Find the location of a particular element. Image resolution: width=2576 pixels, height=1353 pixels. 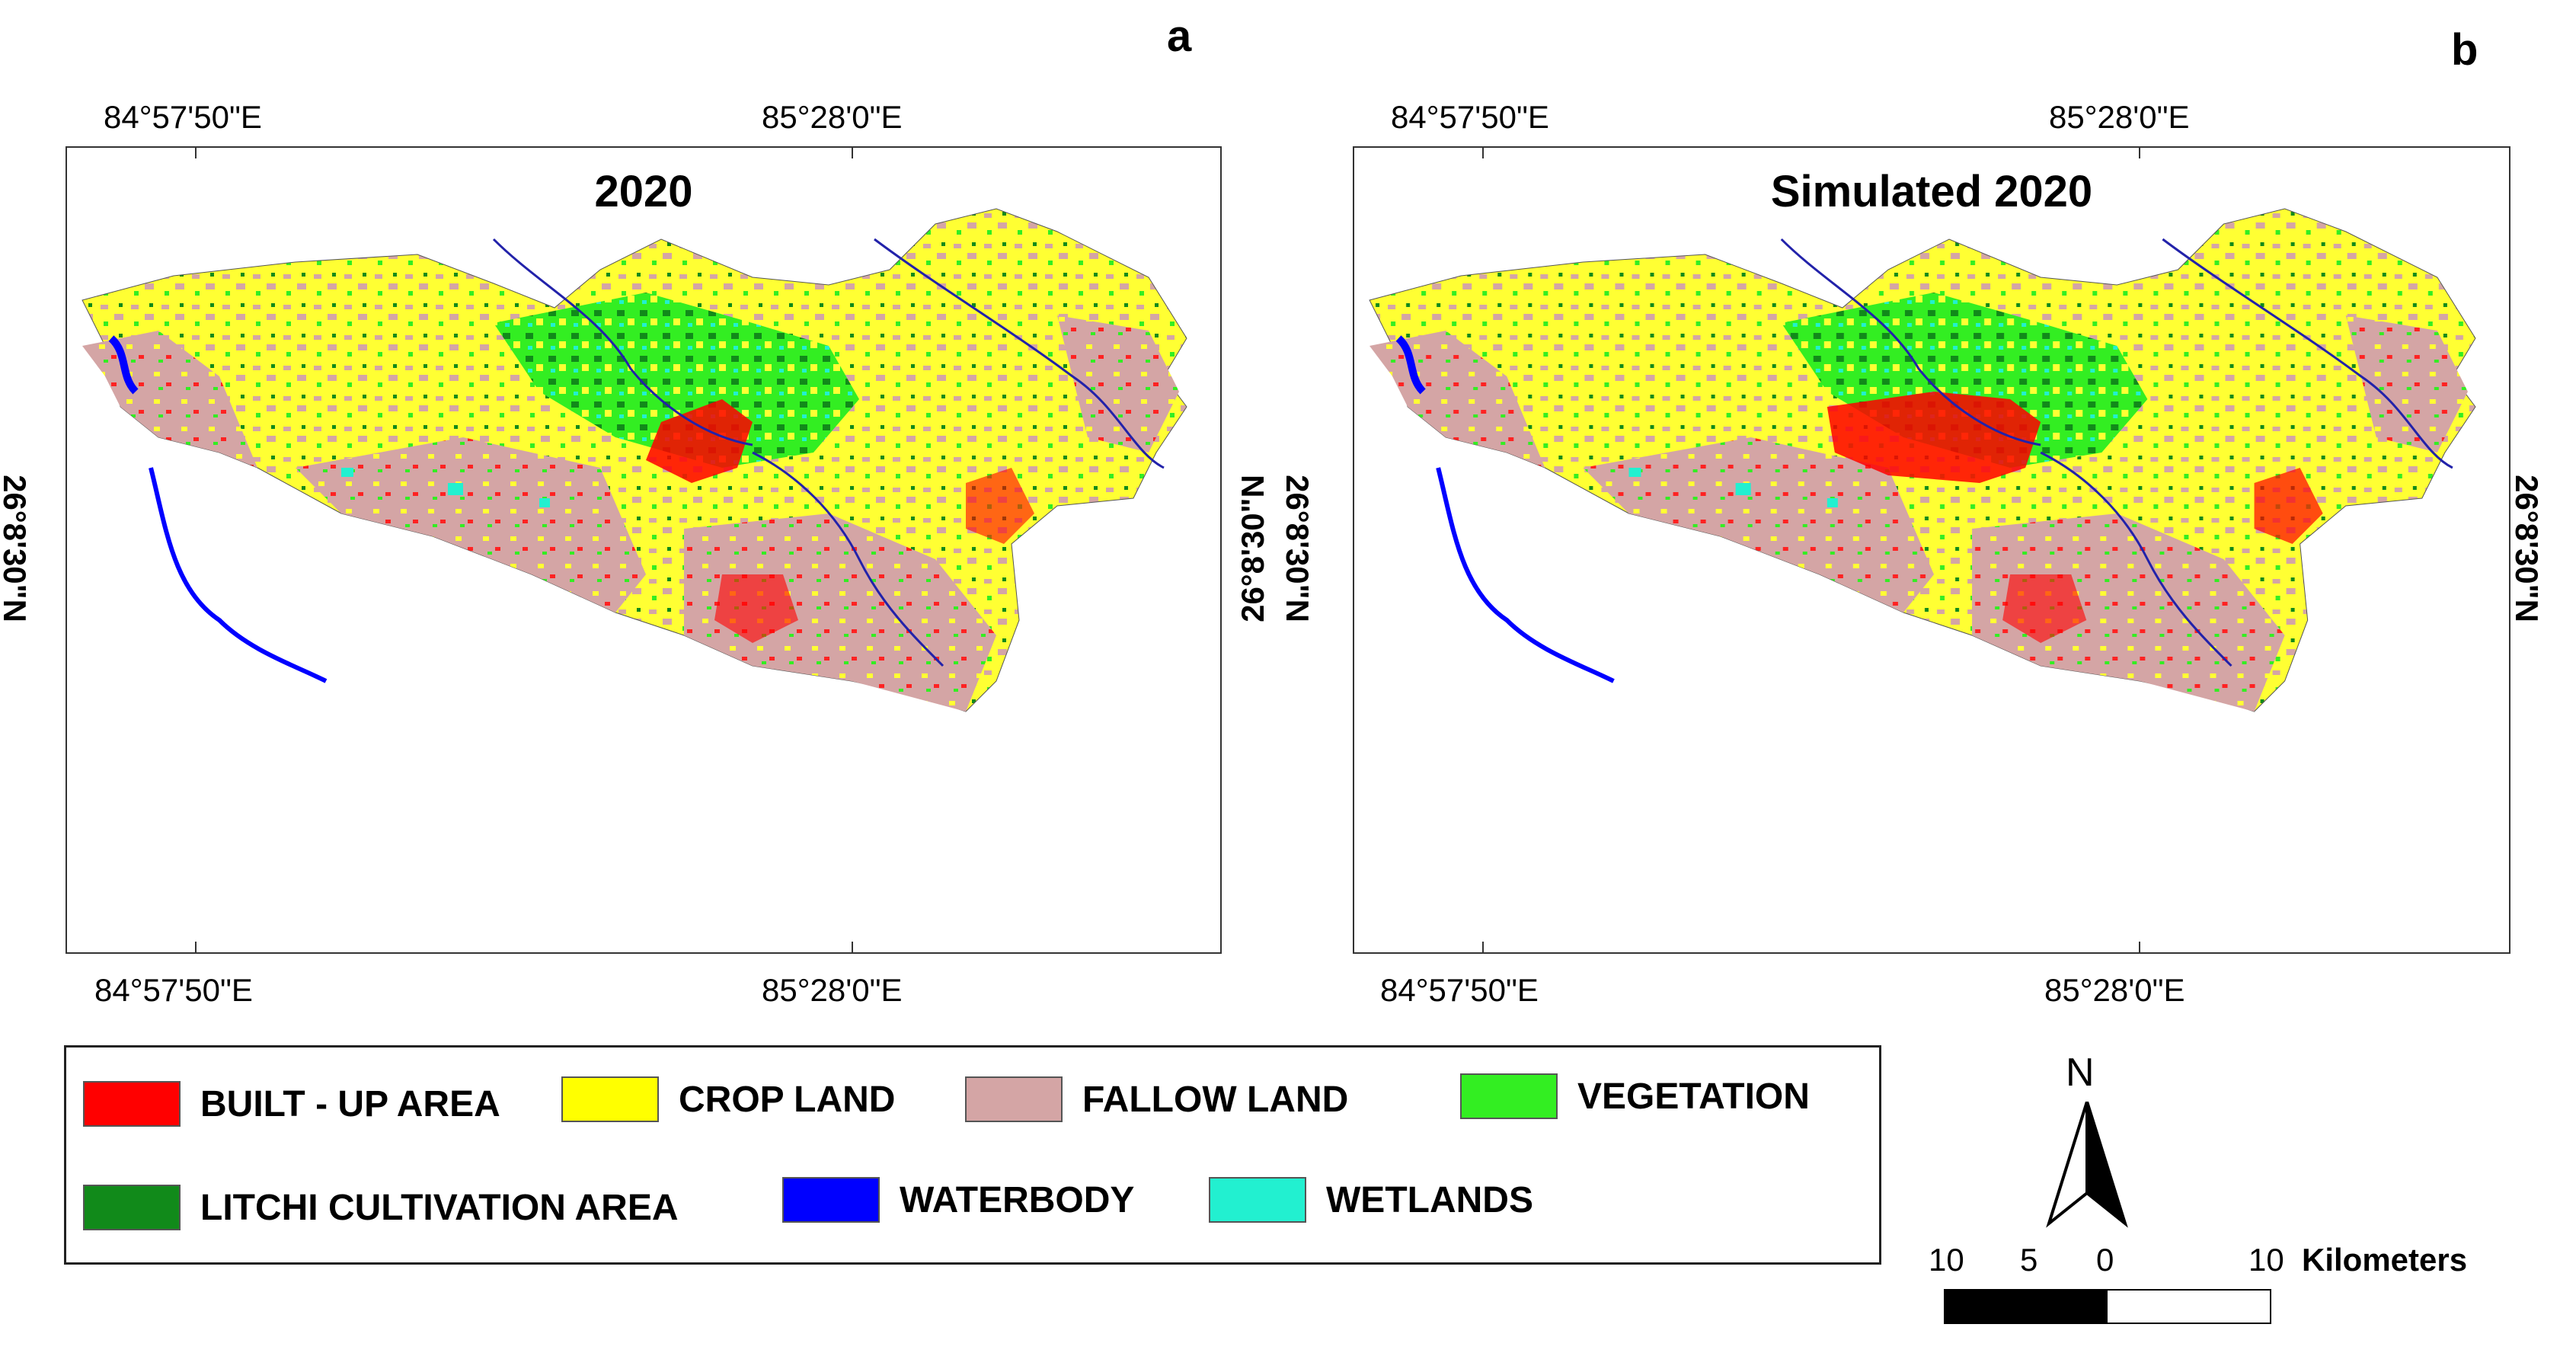

scale-unit: Kilometers is located at coordinates (2385, 1260).